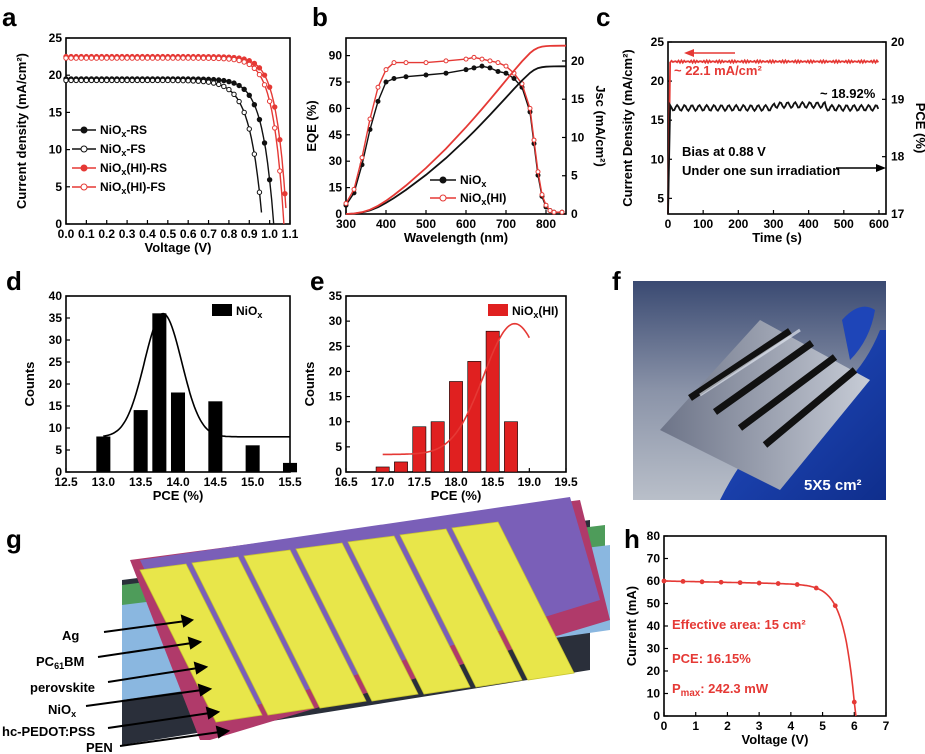 This screenshot has width=925, height=754. I want to click on current-density-line, so click(773, 136).